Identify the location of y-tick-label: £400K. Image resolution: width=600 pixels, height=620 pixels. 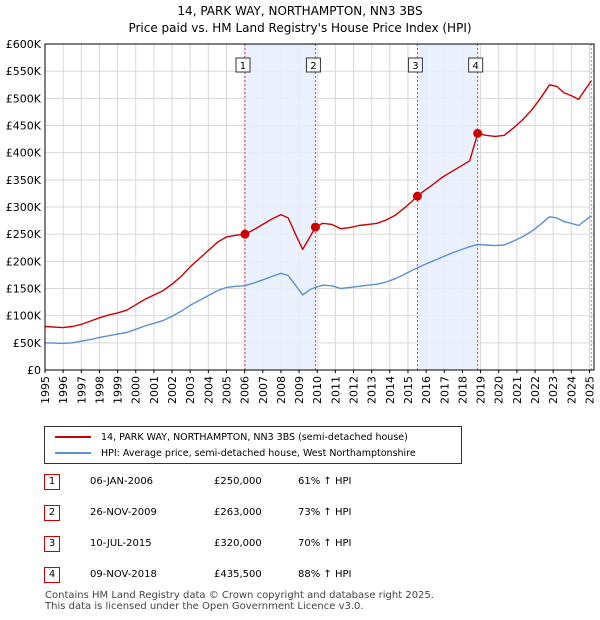
(24, 153).